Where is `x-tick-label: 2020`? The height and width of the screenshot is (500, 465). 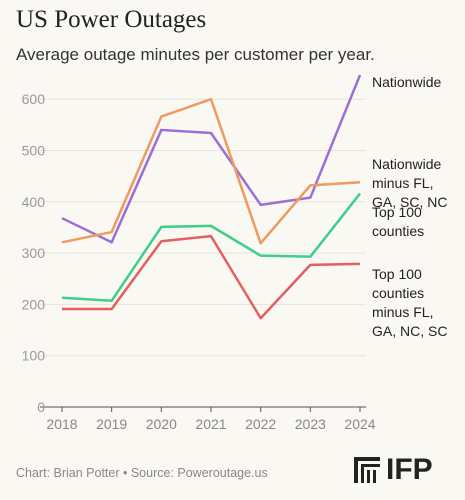 x-tick-label: 2020 is located at coordinates (161, 424).